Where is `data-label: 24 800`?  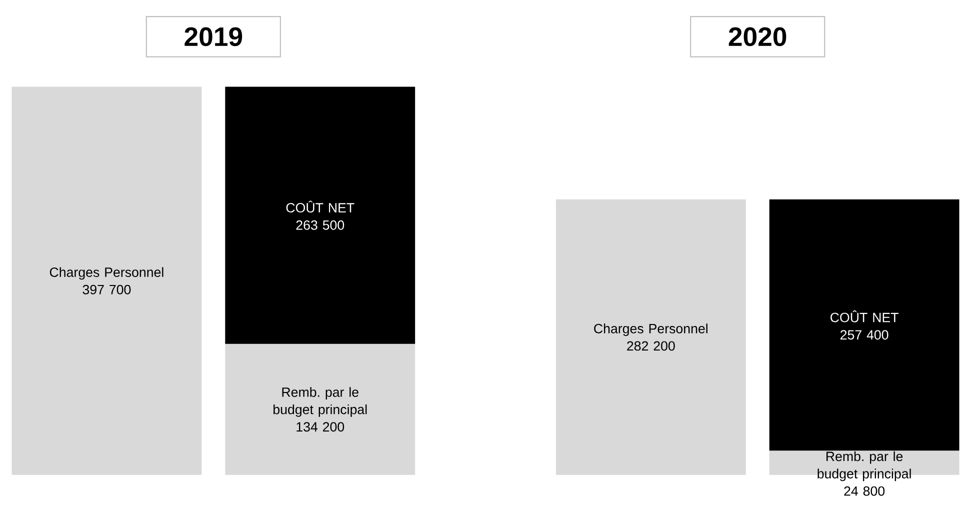
data-label: 24 800 is located at coordinates (864, 491).